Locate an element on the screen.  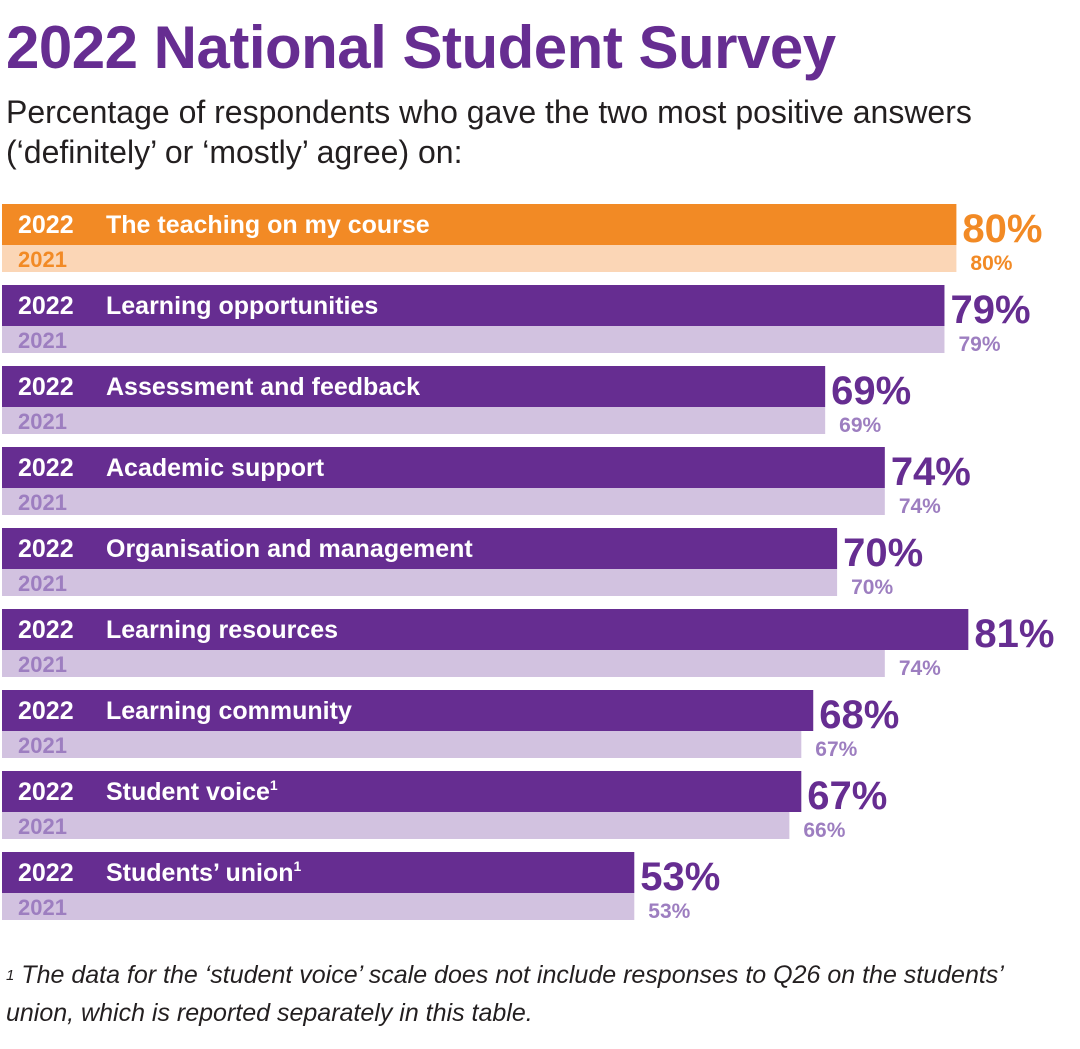
value-label-2021: 53% is located at coordinates (669, 911).